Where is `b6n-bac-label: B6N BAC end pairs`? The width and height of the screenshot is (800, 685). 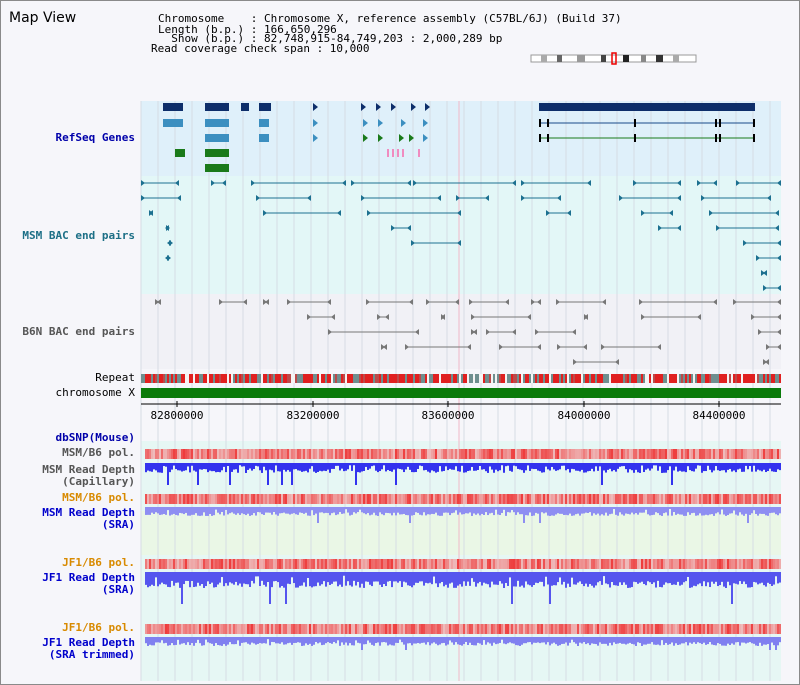 b6n-bac-label: B6N BAC end pairs is located at coordinates (78, 331).